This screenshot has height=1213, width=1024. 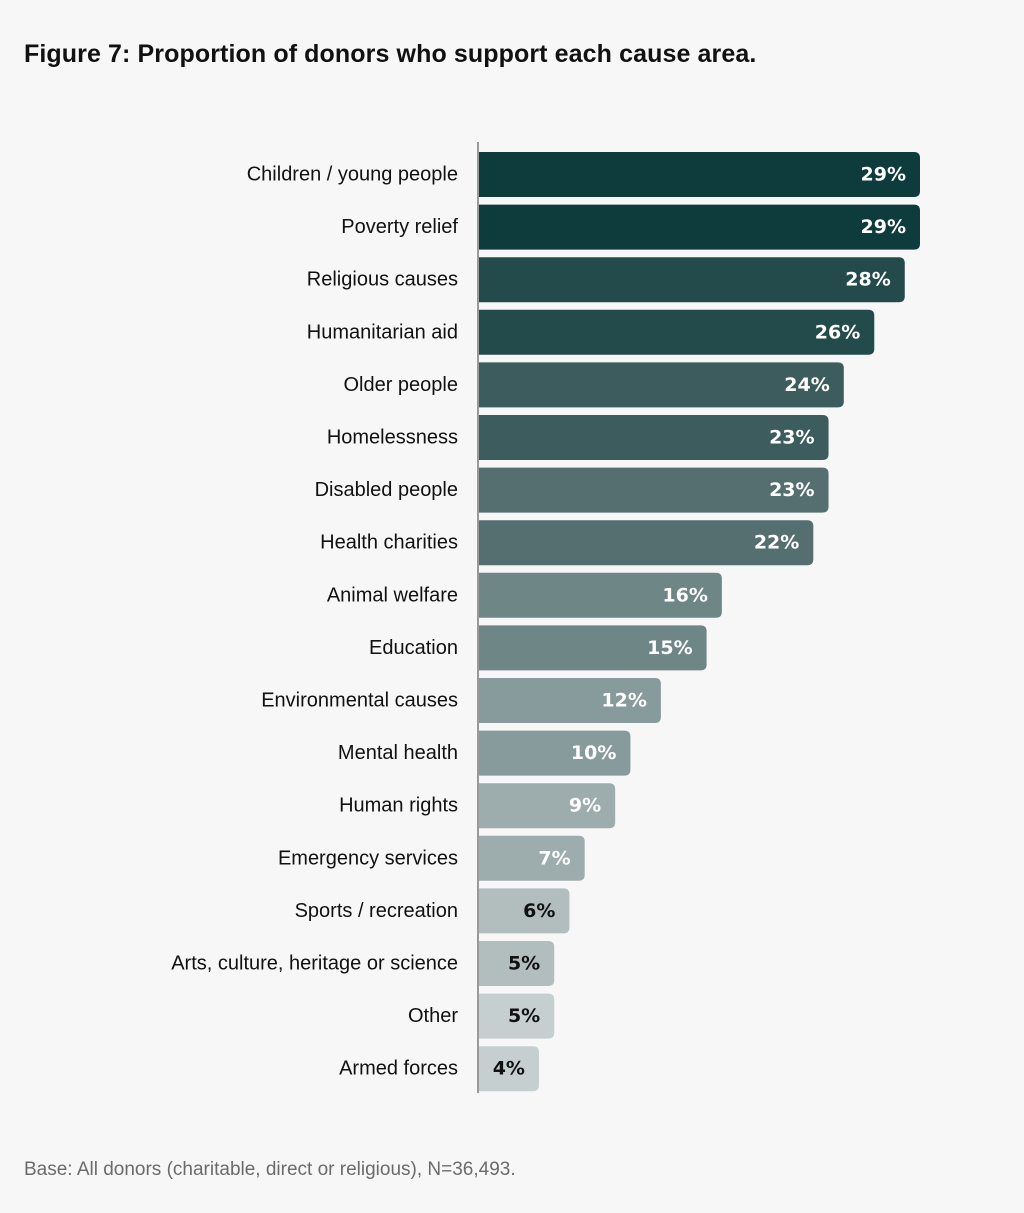 What do you see at coordinates (376, 911) in the screenshot?
I see `category-label: Sports / recreation` at bounding box center [376, 911].